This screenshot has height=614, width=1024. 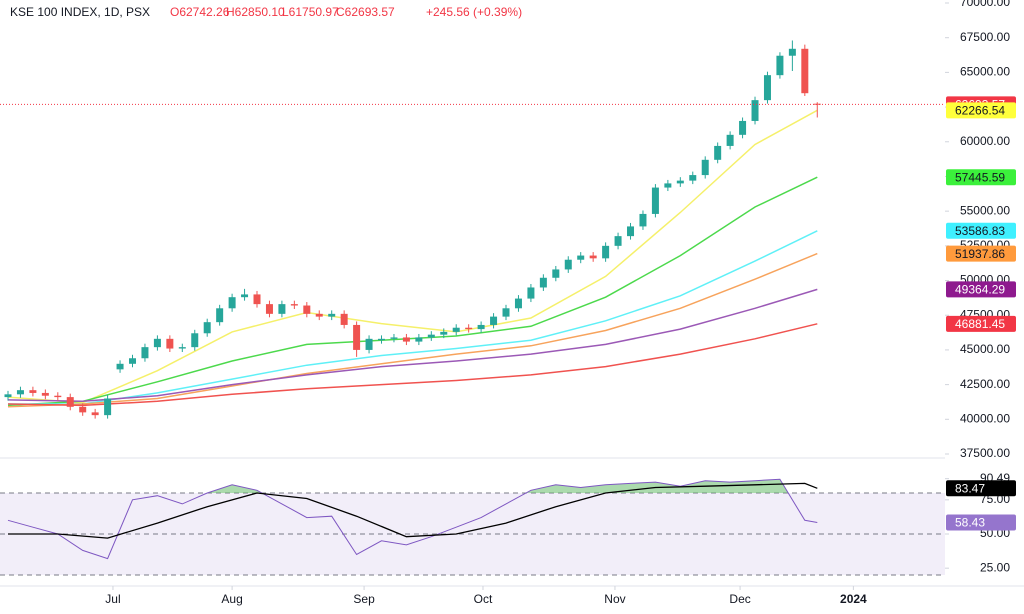 I want to click on x-tick-label: 2024, so click(x=853, y=599).